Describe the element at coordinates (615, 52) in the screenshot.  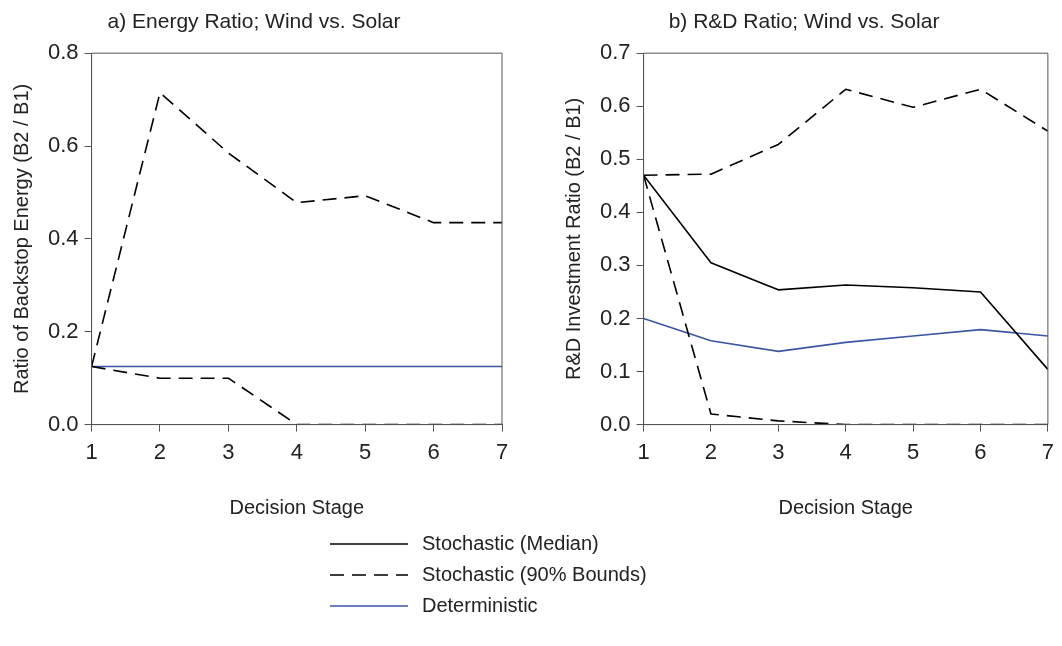
I see `y-tick-label: 0.7` at that location.